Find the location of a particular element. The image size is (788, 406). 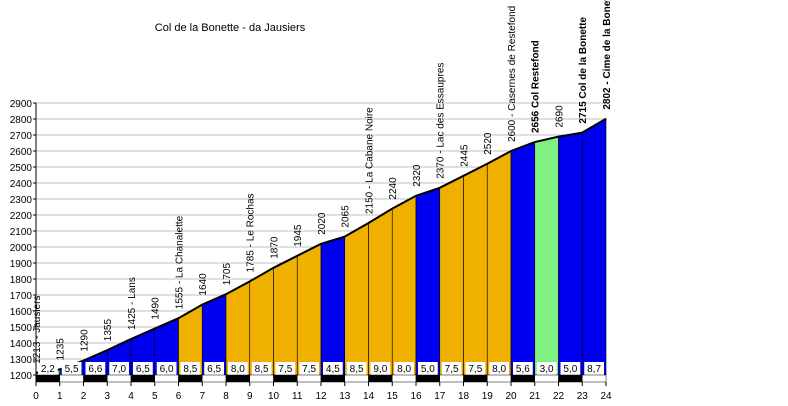

gradient-label-23: 8,7 is located at coordinates (594, 369).